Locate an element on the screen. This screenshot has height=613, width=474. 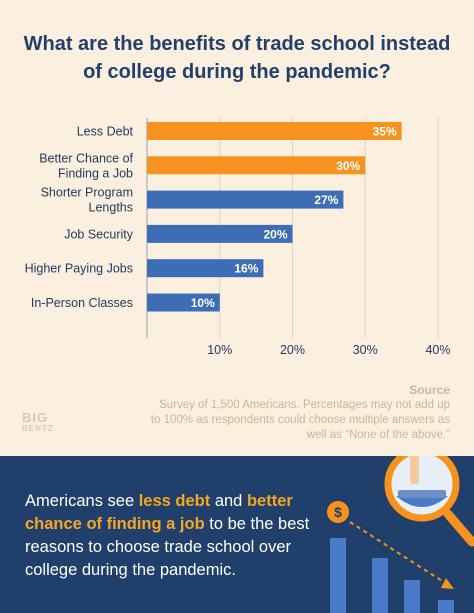
x-tick-label: 20% is located at coordinates (292, 350).